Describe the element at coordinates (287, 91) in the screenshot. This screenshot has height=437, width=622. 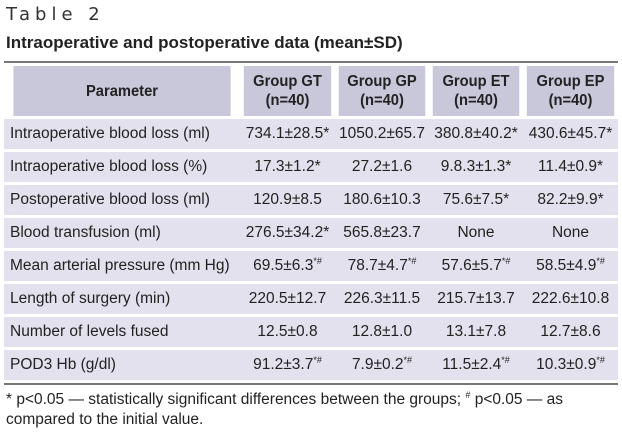
I see `column-header-group-gt: Group GT (n=40)` at that location.